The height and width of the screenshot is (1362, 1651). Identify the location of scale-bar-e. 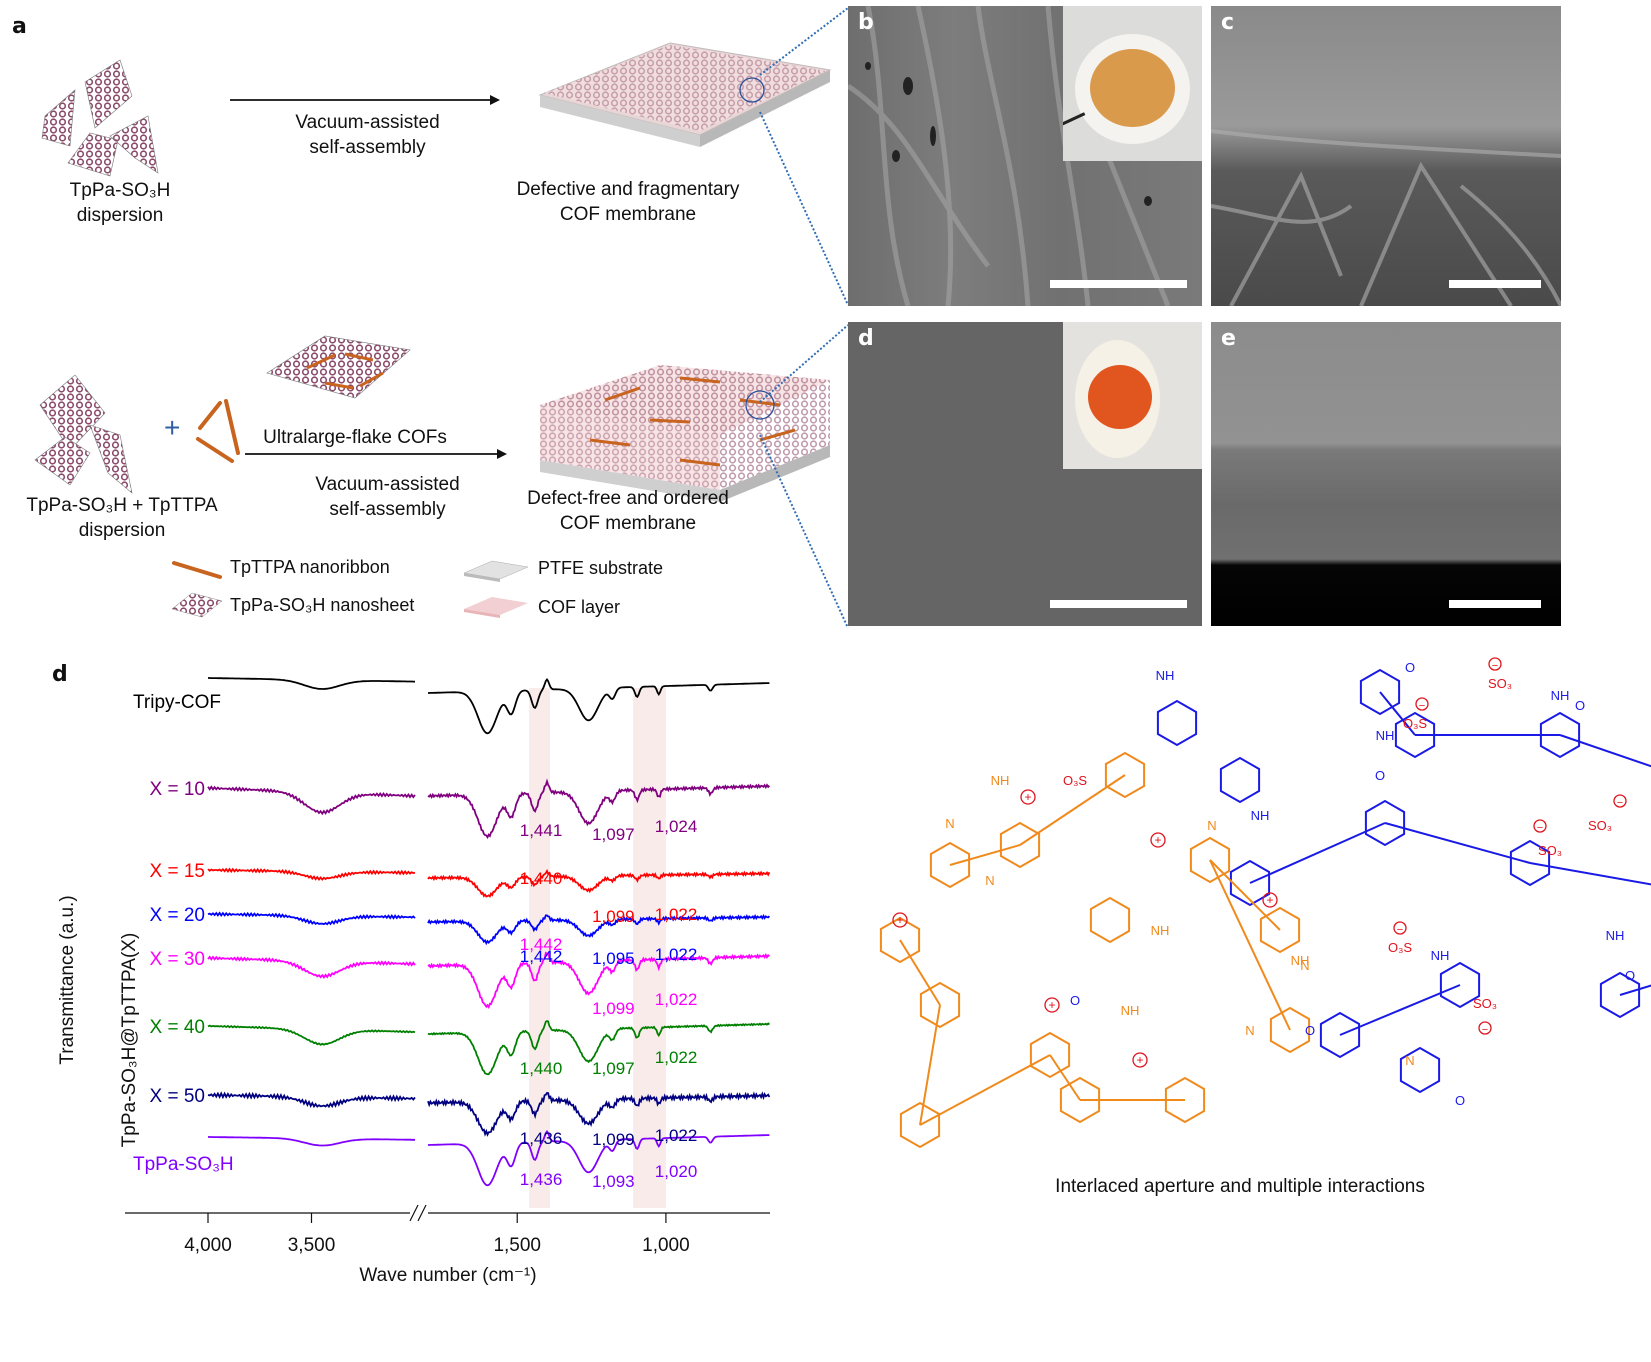
(1495, 604).